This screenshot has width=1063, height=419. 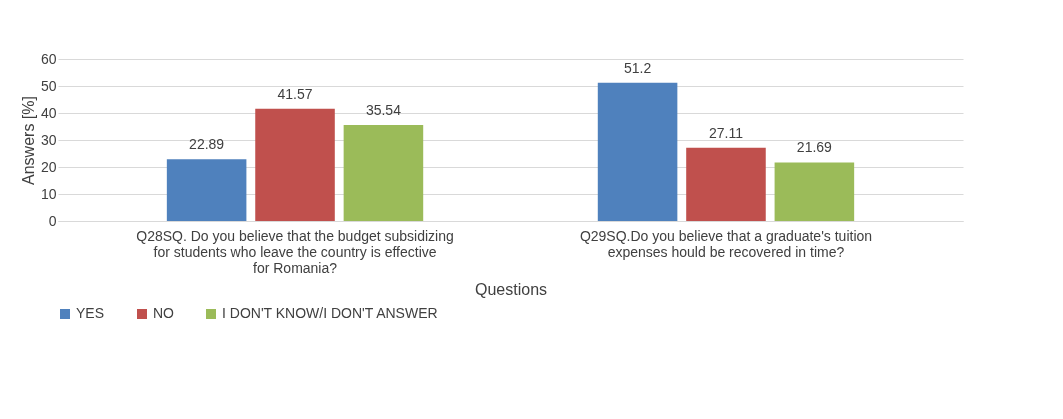 I want to click on data-label: 22.89, so click(x=207, y=144).